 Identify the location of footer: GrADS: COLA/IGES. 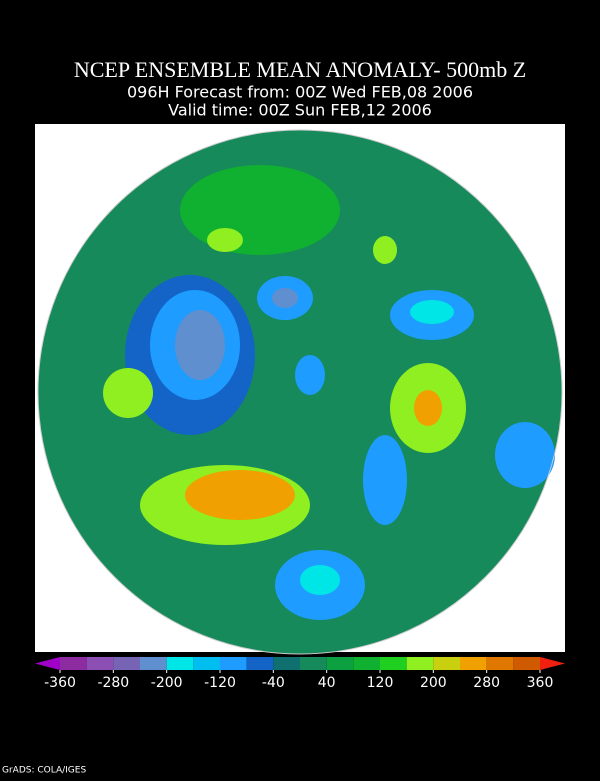
(44, 771).